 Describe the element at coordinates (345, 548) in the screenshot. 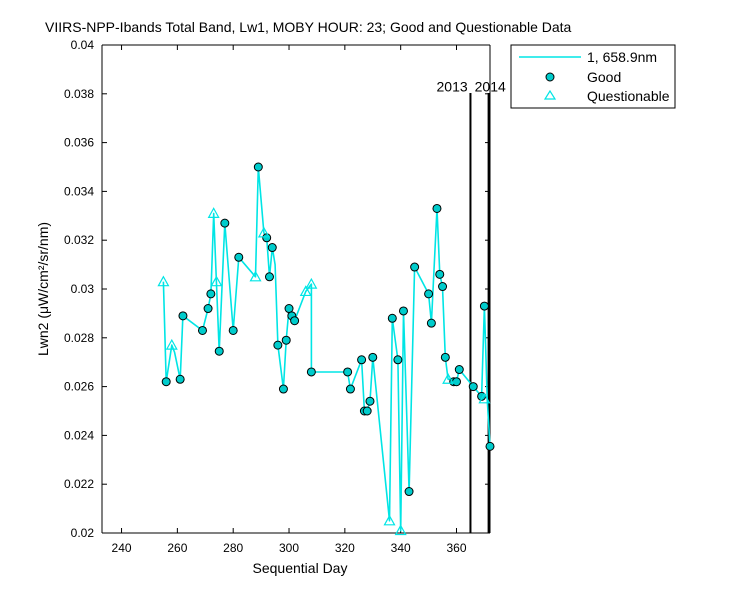

I see `x-tick-label: 320` at that location.